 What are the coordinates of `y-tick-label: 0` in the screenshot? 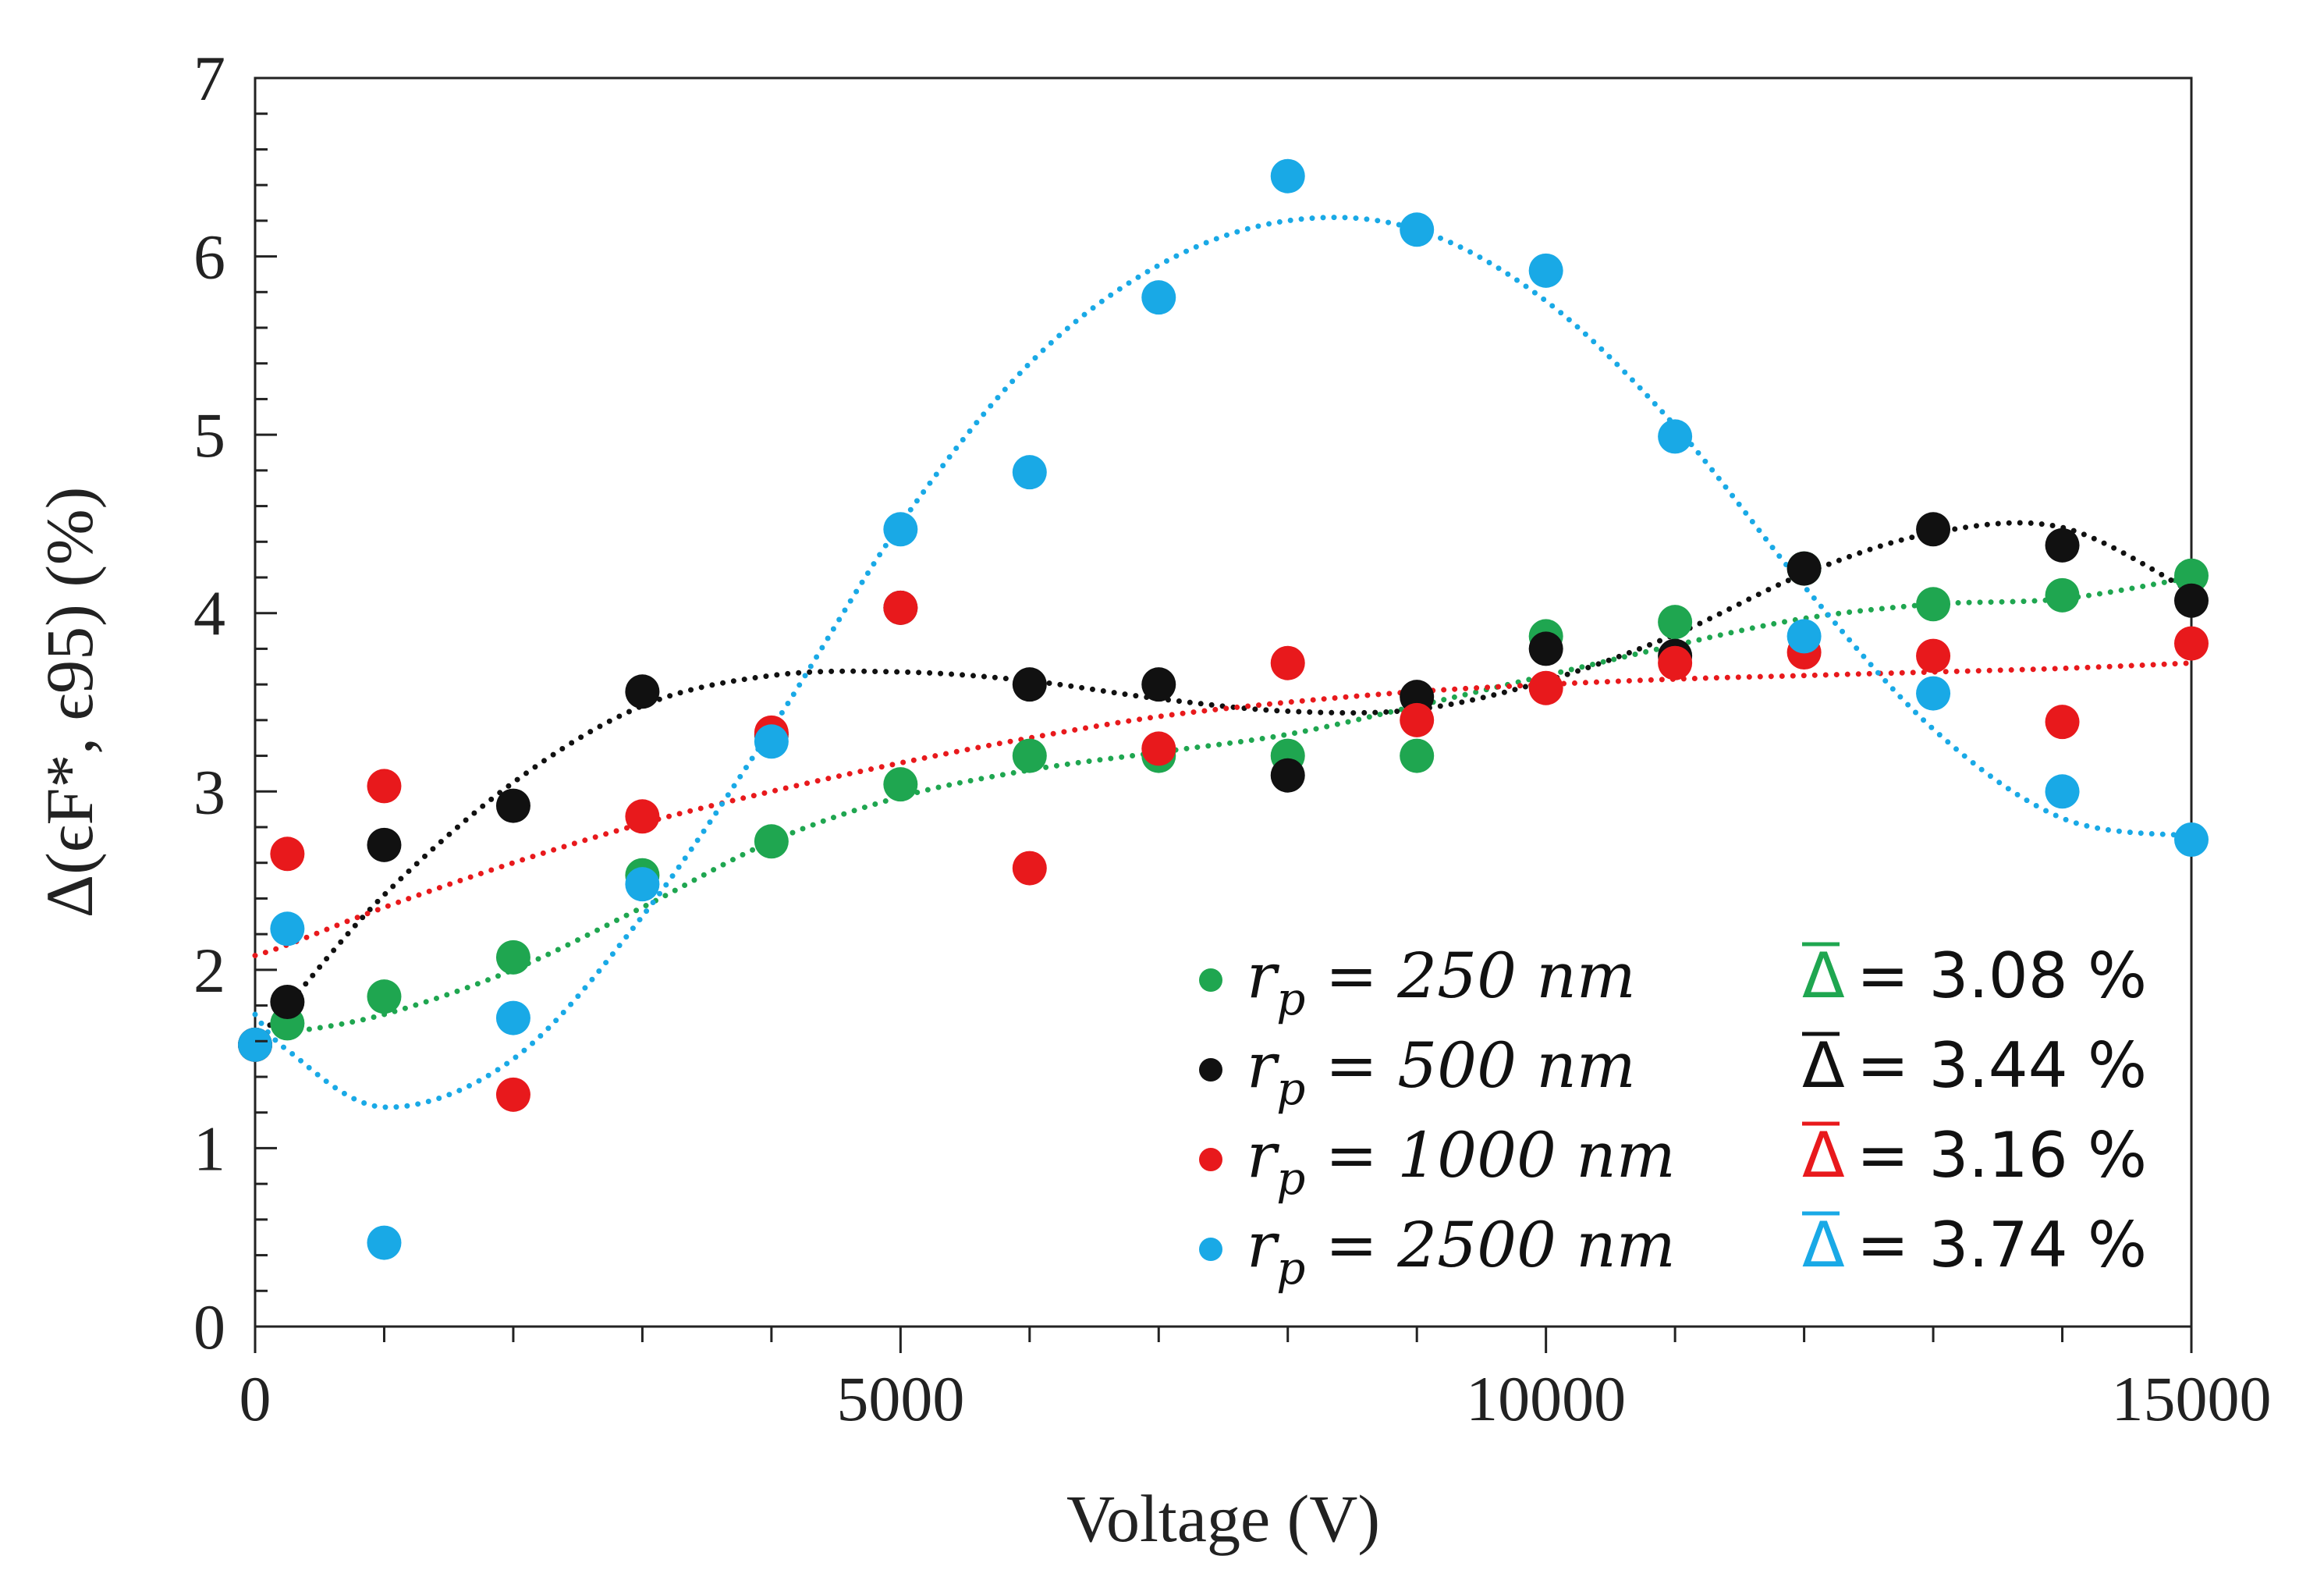 It's located at (209, 1326).